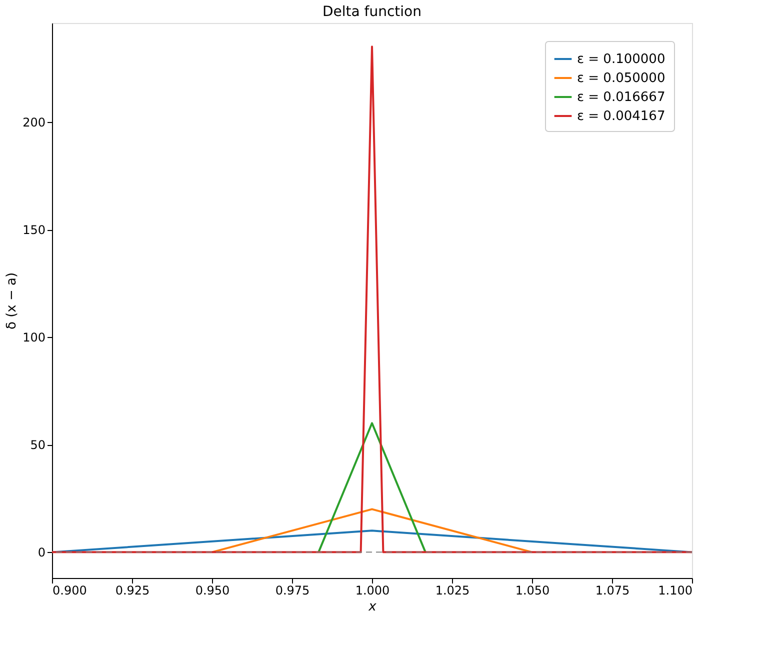 The image size is (776, 657). Describe the element at coordinates (372, 591) in the screenshot. I see `x-tick-label: 1.000` at that location.